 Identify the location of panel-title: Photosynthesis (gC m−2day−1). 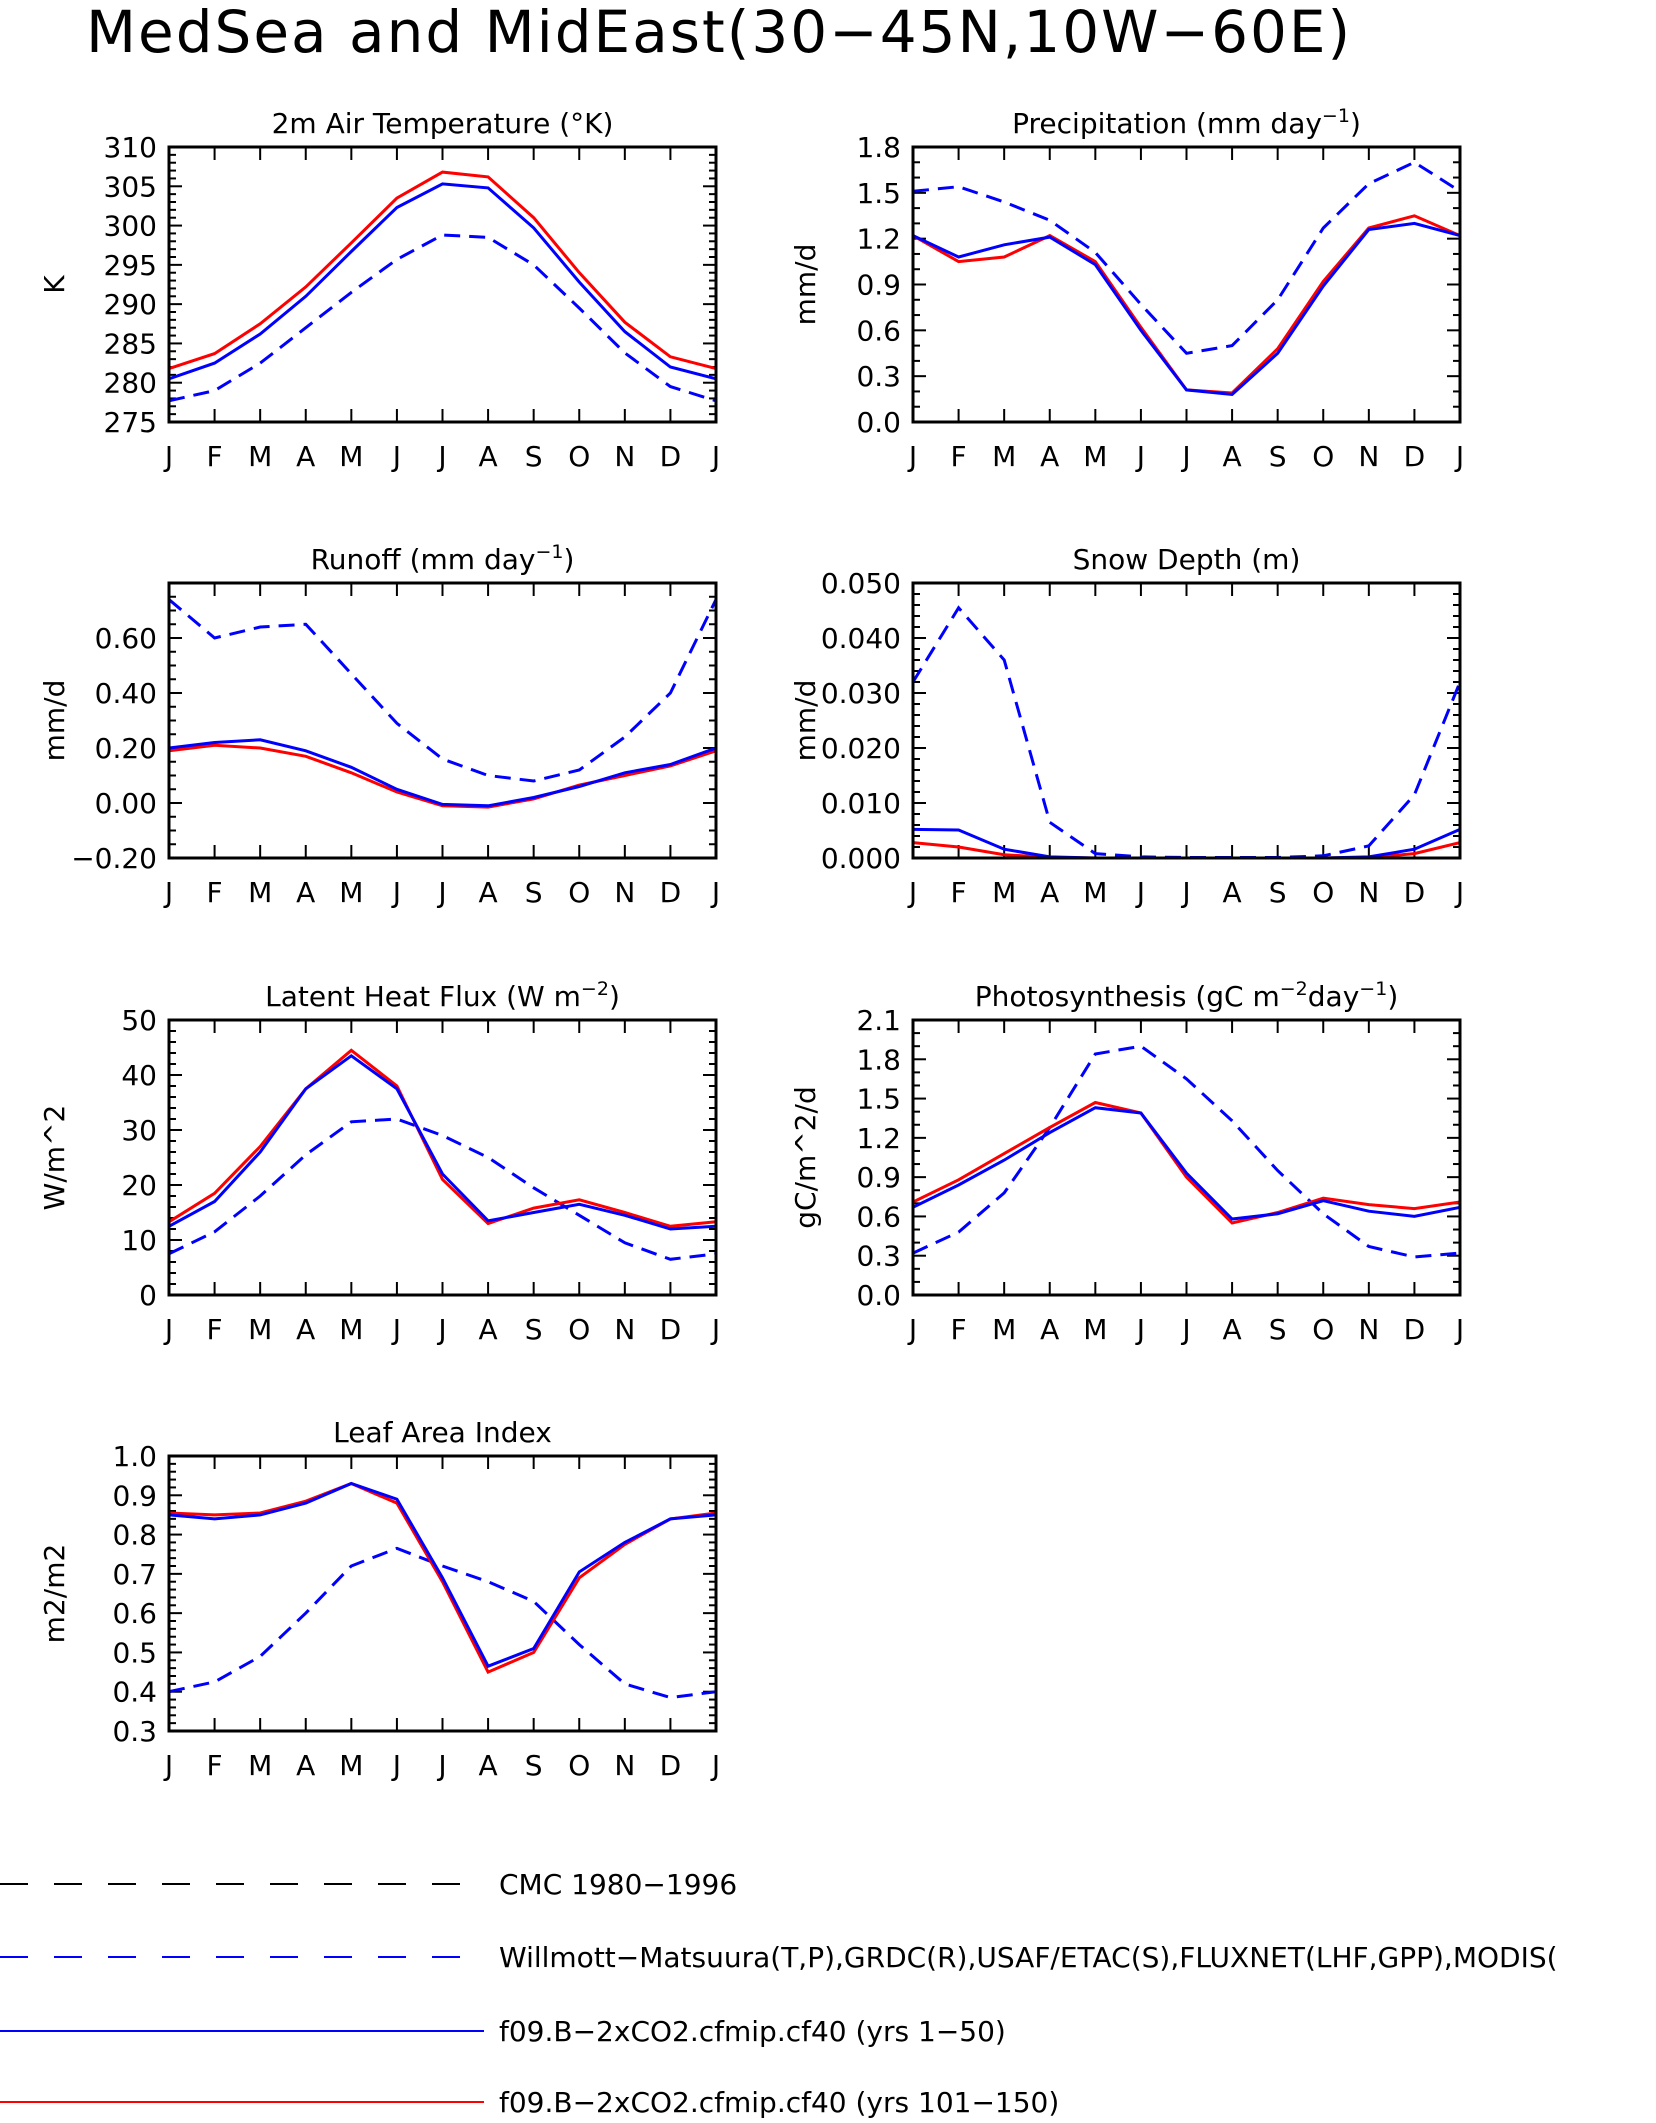
(1187, 995).